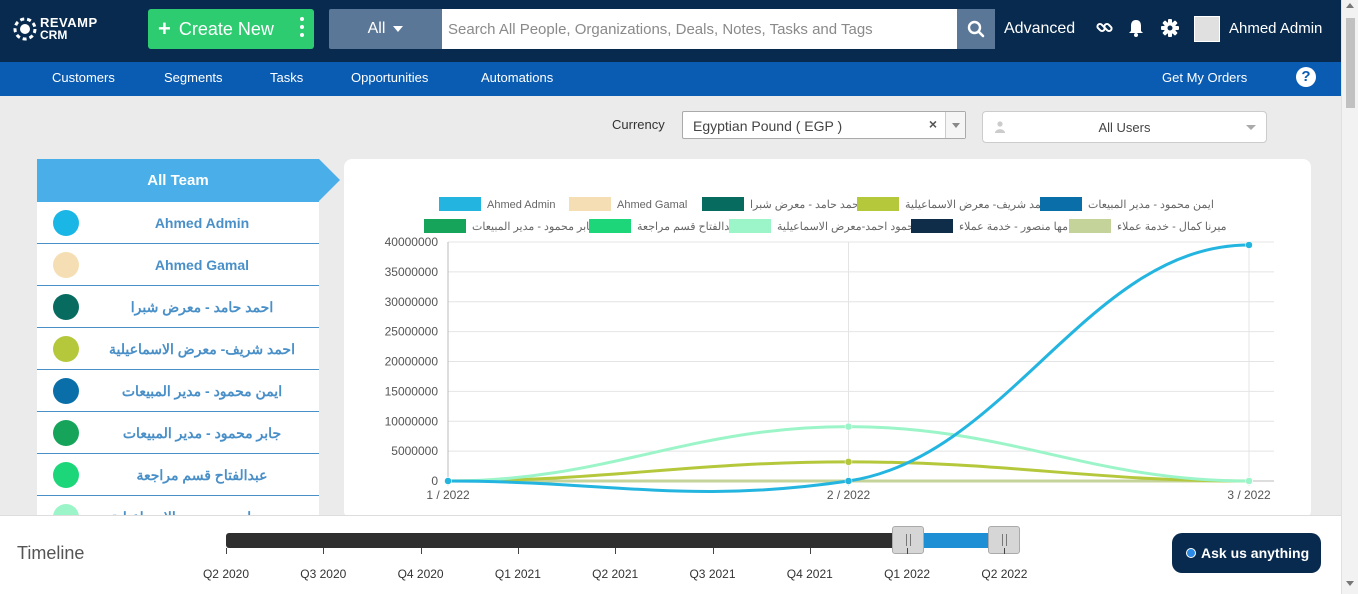 This screenshot has height=594, width=1358. I want to click on legend-label: ميرنا كمال - خدمة عملاء, so click(1172, 227).